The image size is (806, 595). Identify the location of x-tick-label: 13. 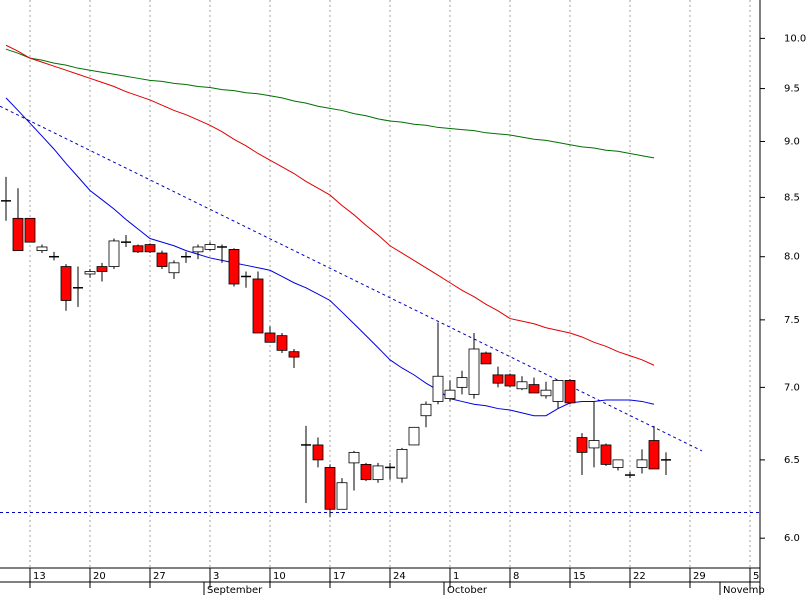
(39, 576).